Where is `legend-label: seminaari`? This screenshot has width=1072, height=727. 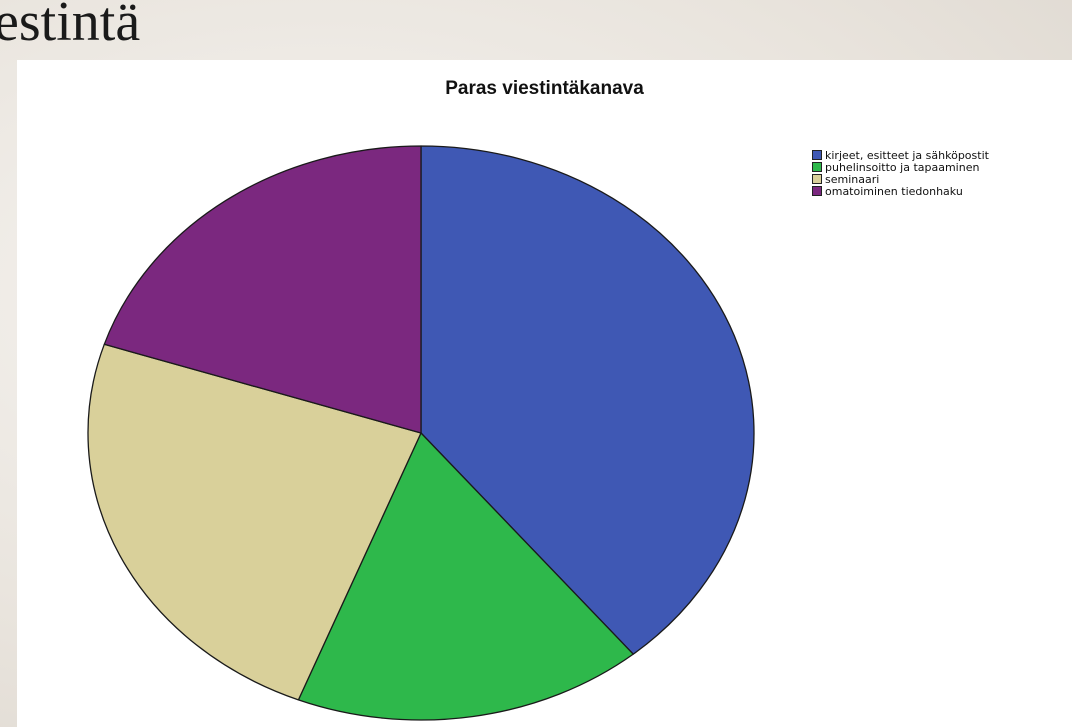 legend-label: seminaari is located at coordinates (852, 179).